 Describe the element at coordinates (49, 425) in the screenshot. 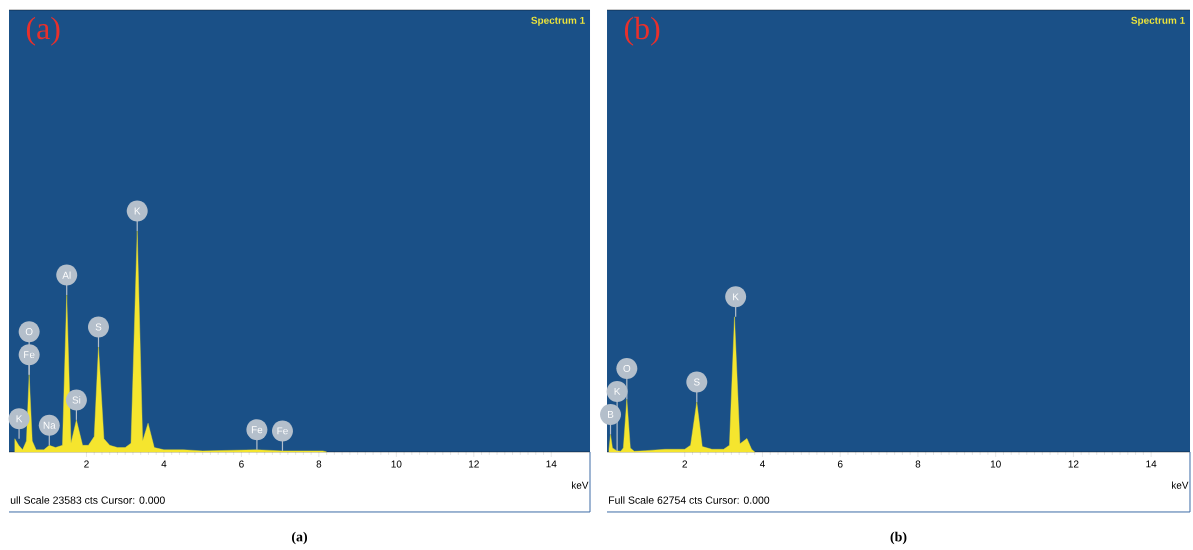

I see `annotation: Na` at that location.